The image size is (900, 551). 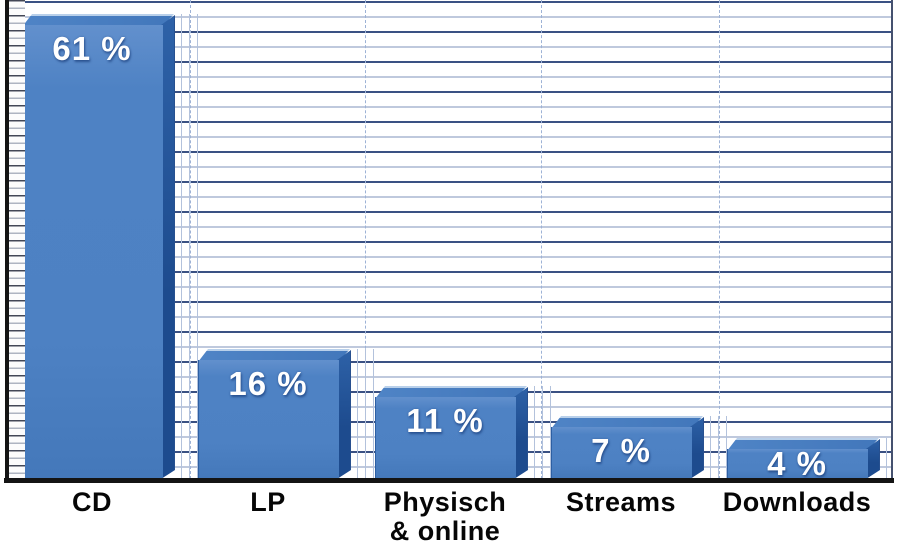 What do you see at coordinates (892, 240) in the screenshot?
I see `right-wall-edge` at bounding box center [892, 240].